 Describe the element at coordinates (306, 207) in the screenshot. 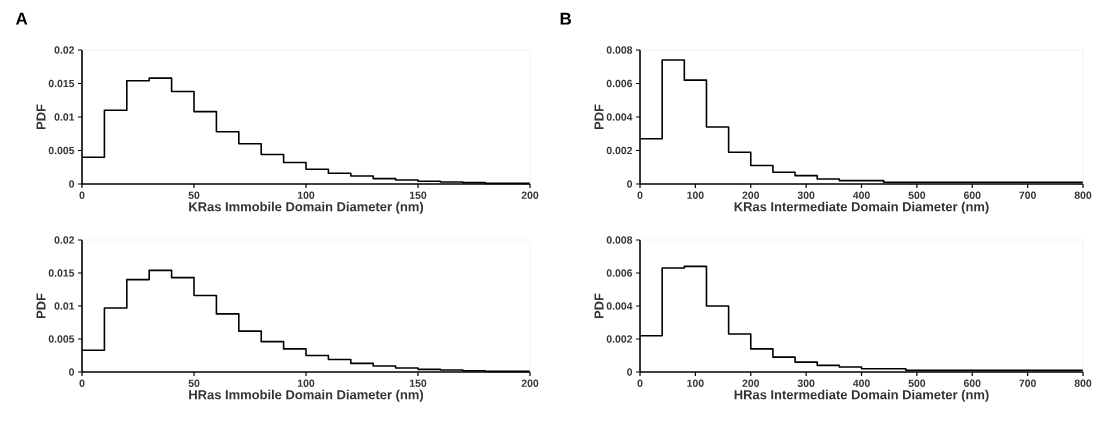

I see `x-axis-title: KRas Immobile Domain Diameter (nm)` at that location.